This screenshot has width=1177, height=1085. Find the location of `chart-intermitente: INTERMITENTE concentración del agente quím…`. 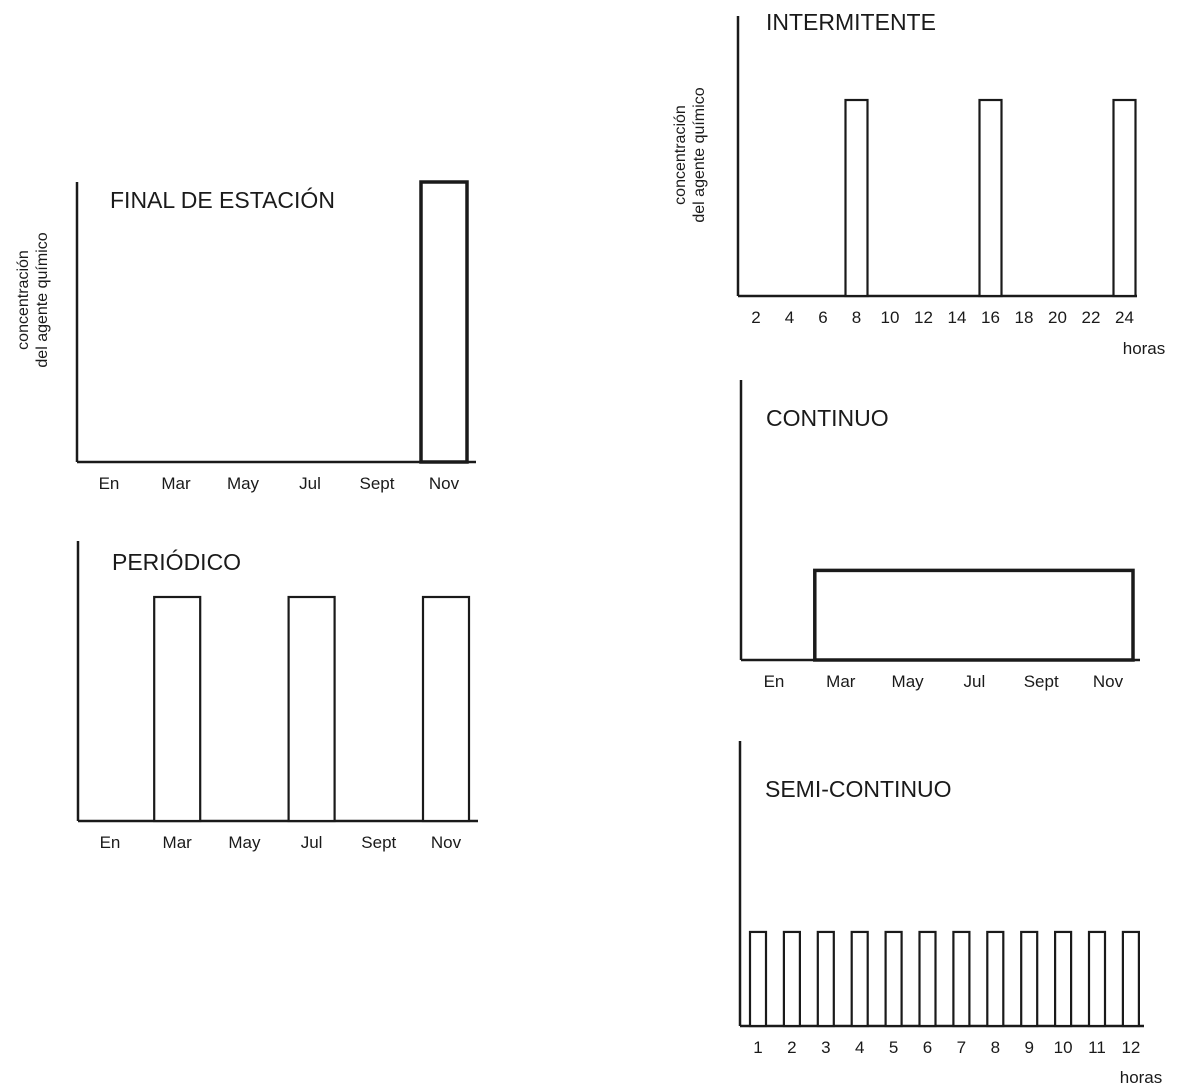

chart-intermitente: INTERMITENTE concentración del agente quím… is located at coordinates (918, 183).